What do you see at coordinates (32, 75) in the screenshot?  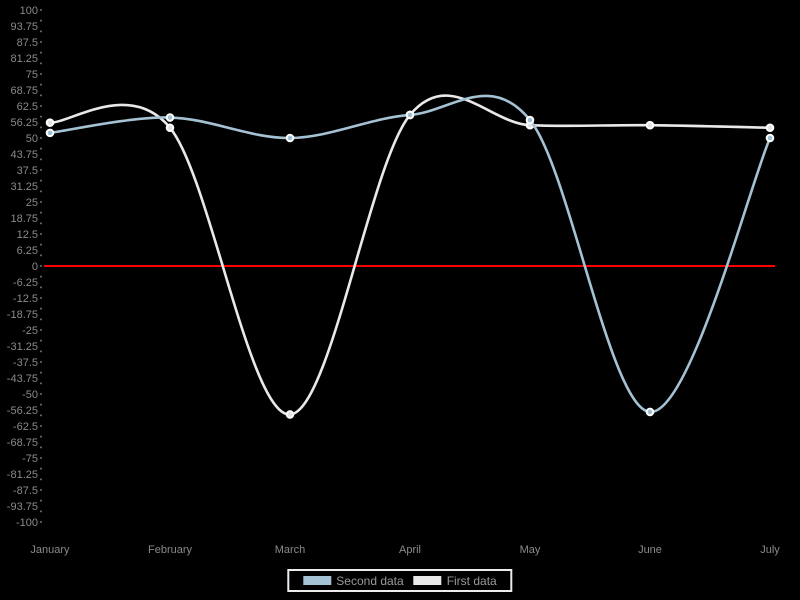 I see `y-axis-tick-label: 75` at bounding box center [32, 75].